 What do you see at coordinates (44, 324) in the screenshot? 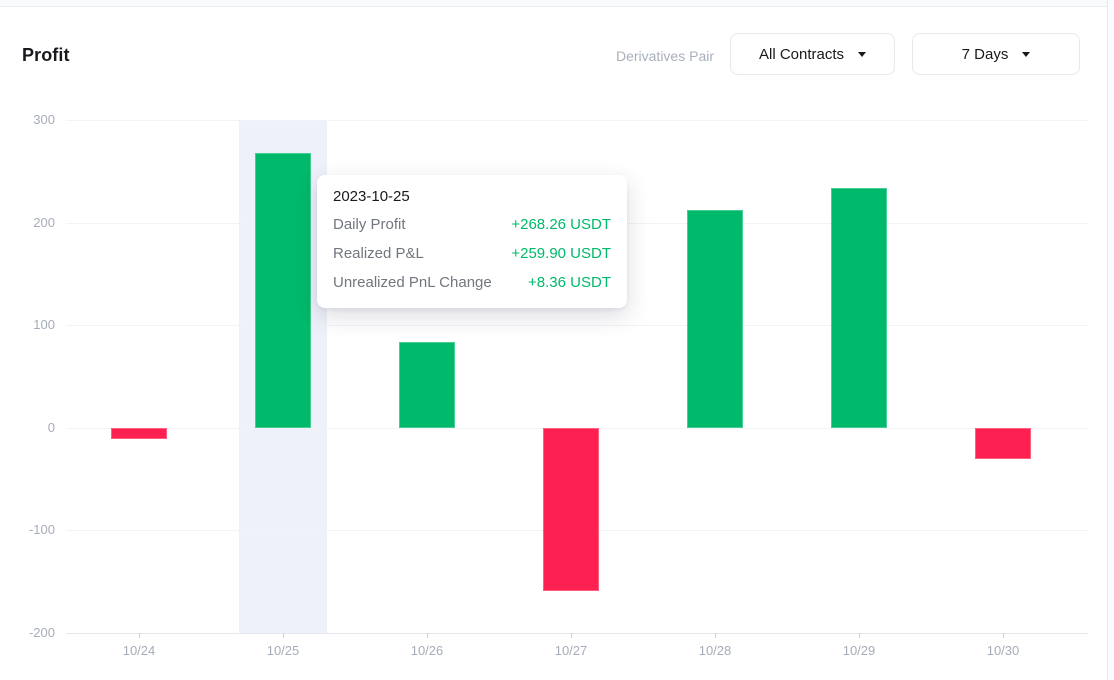
I see `y-axis-tick-label: 100` at bounding box center [44, 324].